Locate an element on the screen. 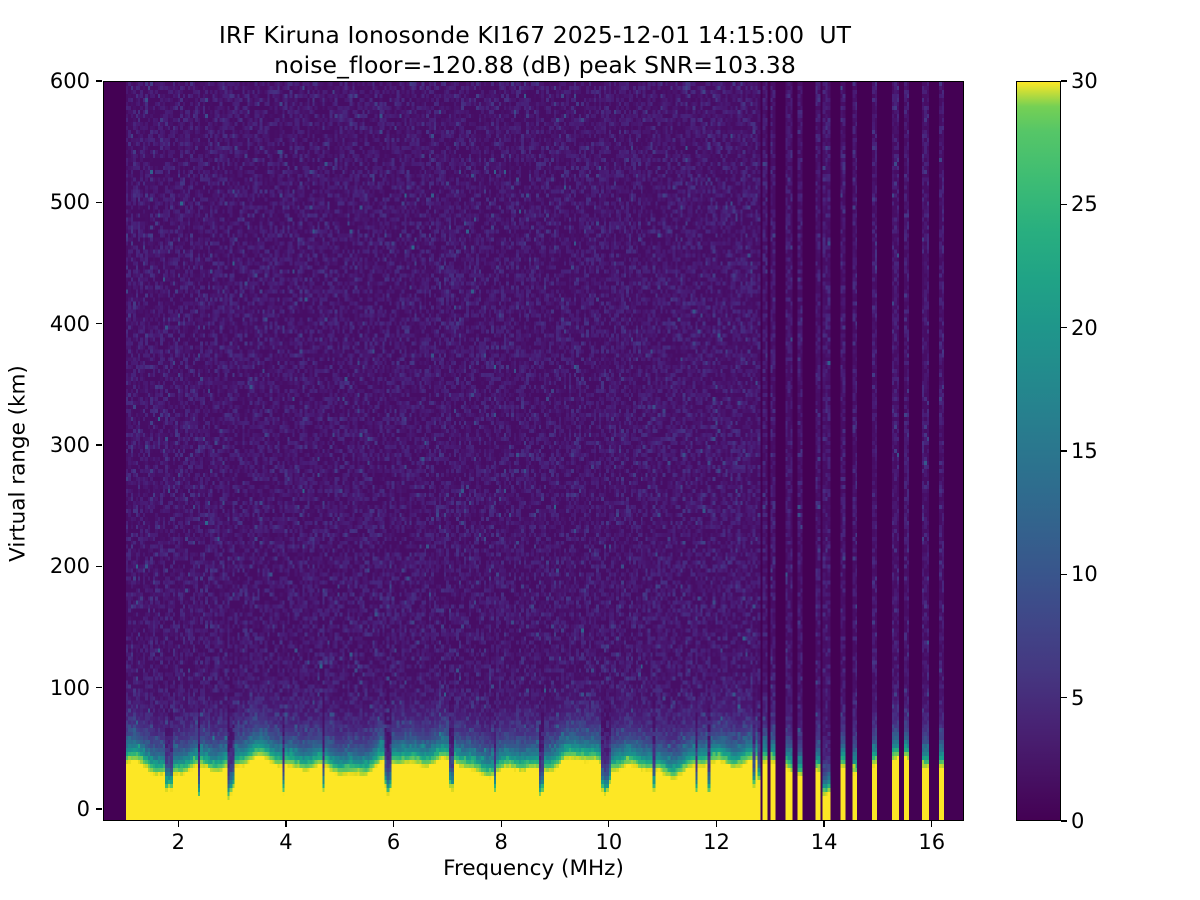 The width and height of the screenshot is (1200, 900). x-tick-label: 16 is located at coordinates (932, 842).